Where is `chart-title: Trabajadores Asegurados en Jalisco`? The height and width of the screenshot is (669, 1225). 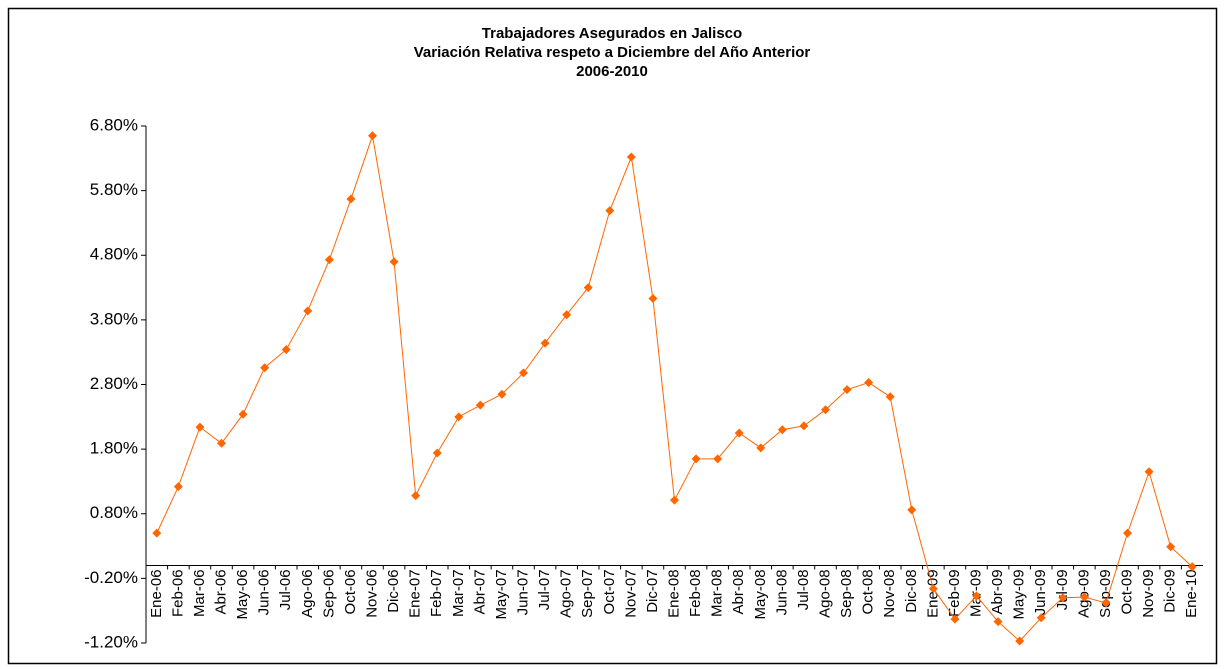 chart-title: Trabajadores Asegurados en Jalisco is located at coordinates (612, 33).